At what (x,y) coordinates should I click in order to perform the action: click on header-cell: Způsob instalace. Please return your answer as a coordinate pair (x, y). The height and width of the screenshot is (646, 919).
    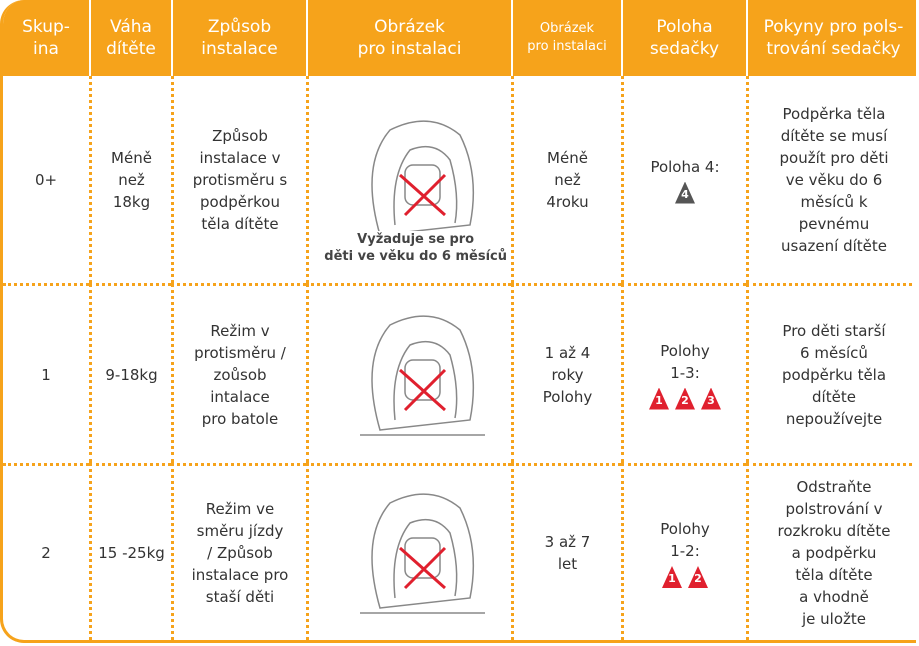
    Looking at the image, I should click on (238, 38).